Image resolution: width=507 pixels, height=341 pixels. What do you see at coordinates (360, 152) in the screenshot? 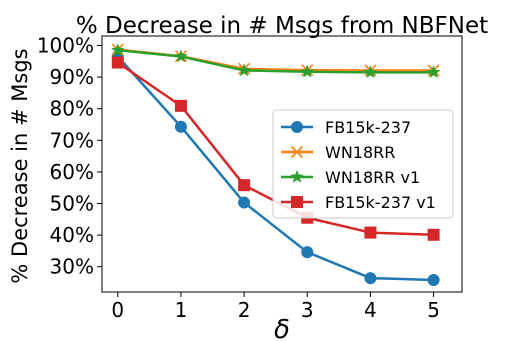
I see `legend-label: WN18RR` at bounding box center [360, 152].